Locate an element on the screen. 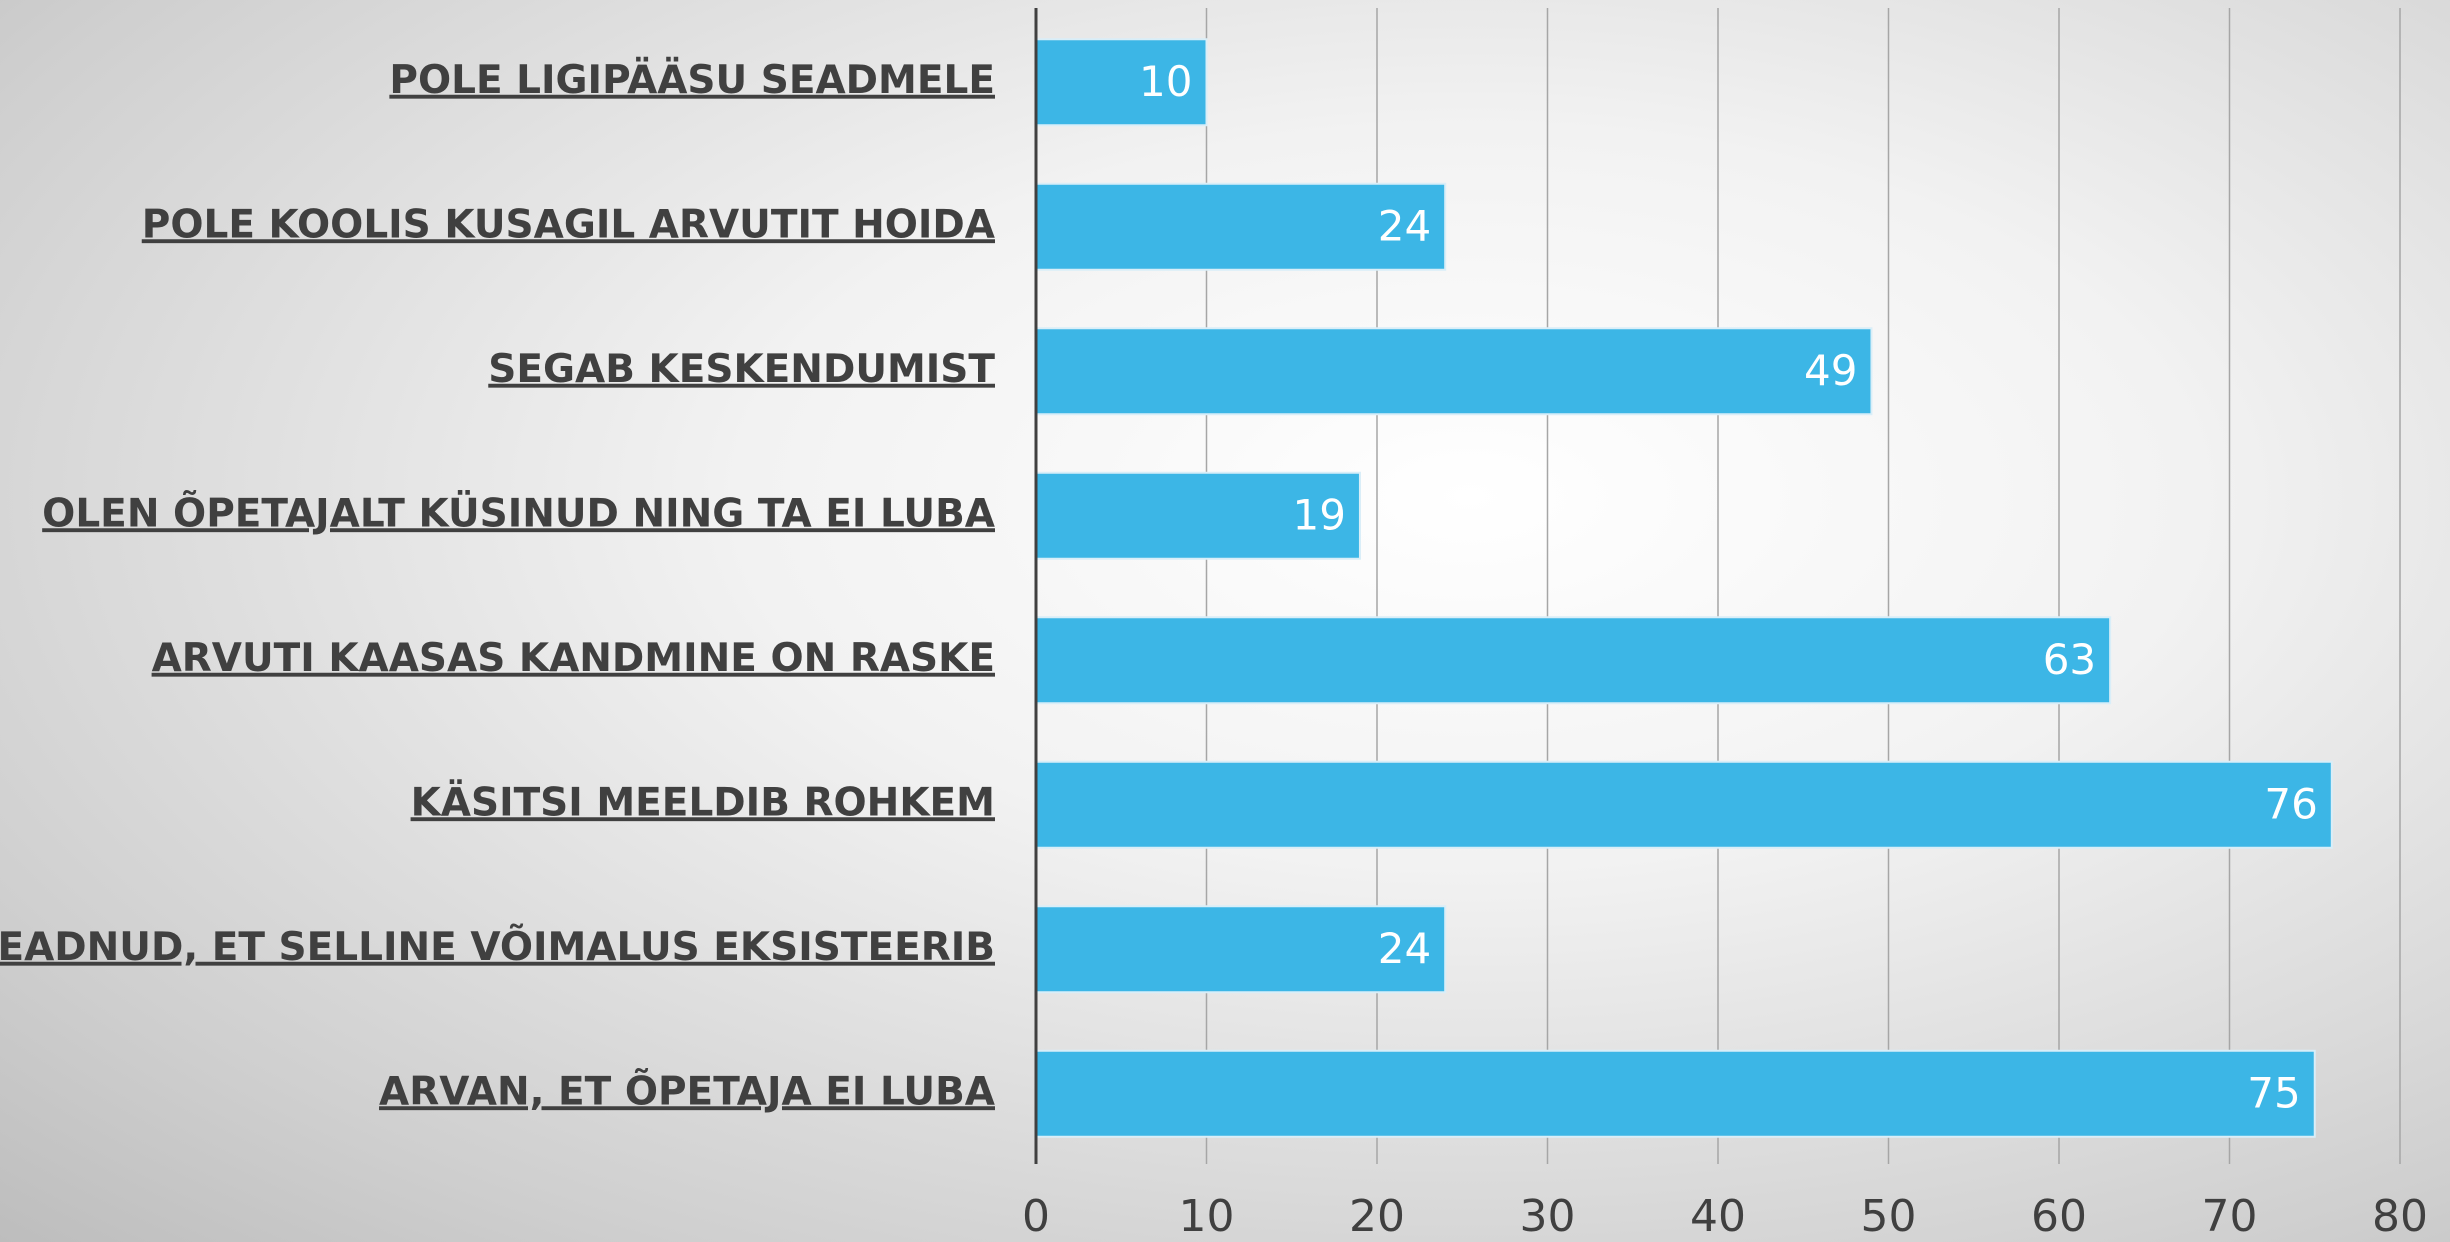 The width and height of the screenshot is (2450, 1242). value-label: 10 is located at coordinates (1165, 81).